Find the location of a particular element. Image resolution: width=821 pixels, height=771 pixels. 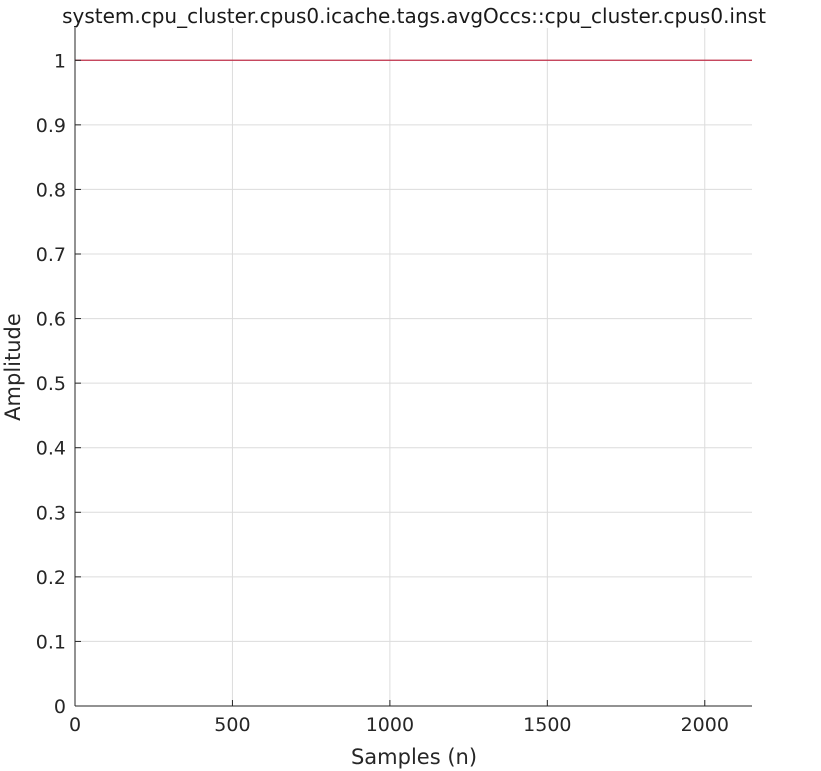

x-tick-label: 2000 is located at coordinates (705, 725).